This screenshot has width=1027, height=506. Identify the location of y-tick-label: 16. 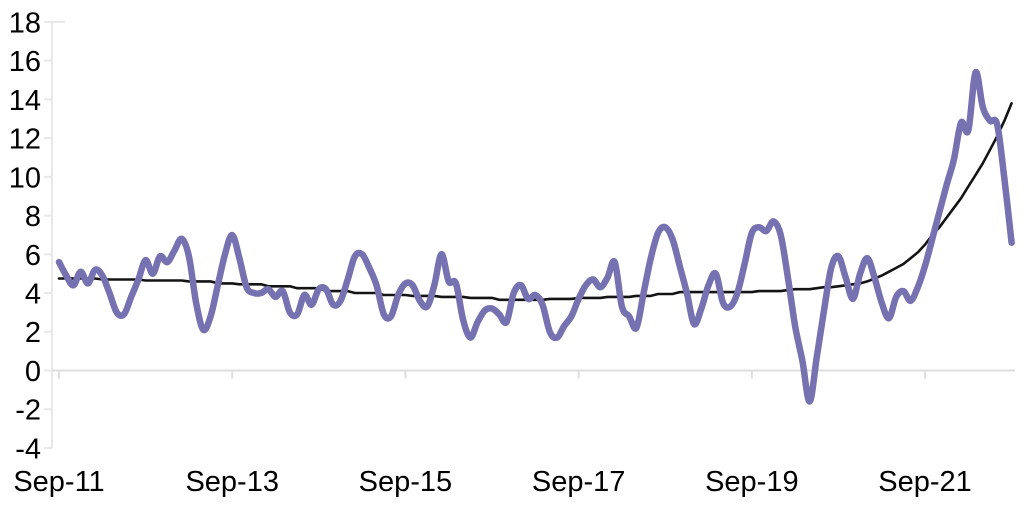
(25, 62).